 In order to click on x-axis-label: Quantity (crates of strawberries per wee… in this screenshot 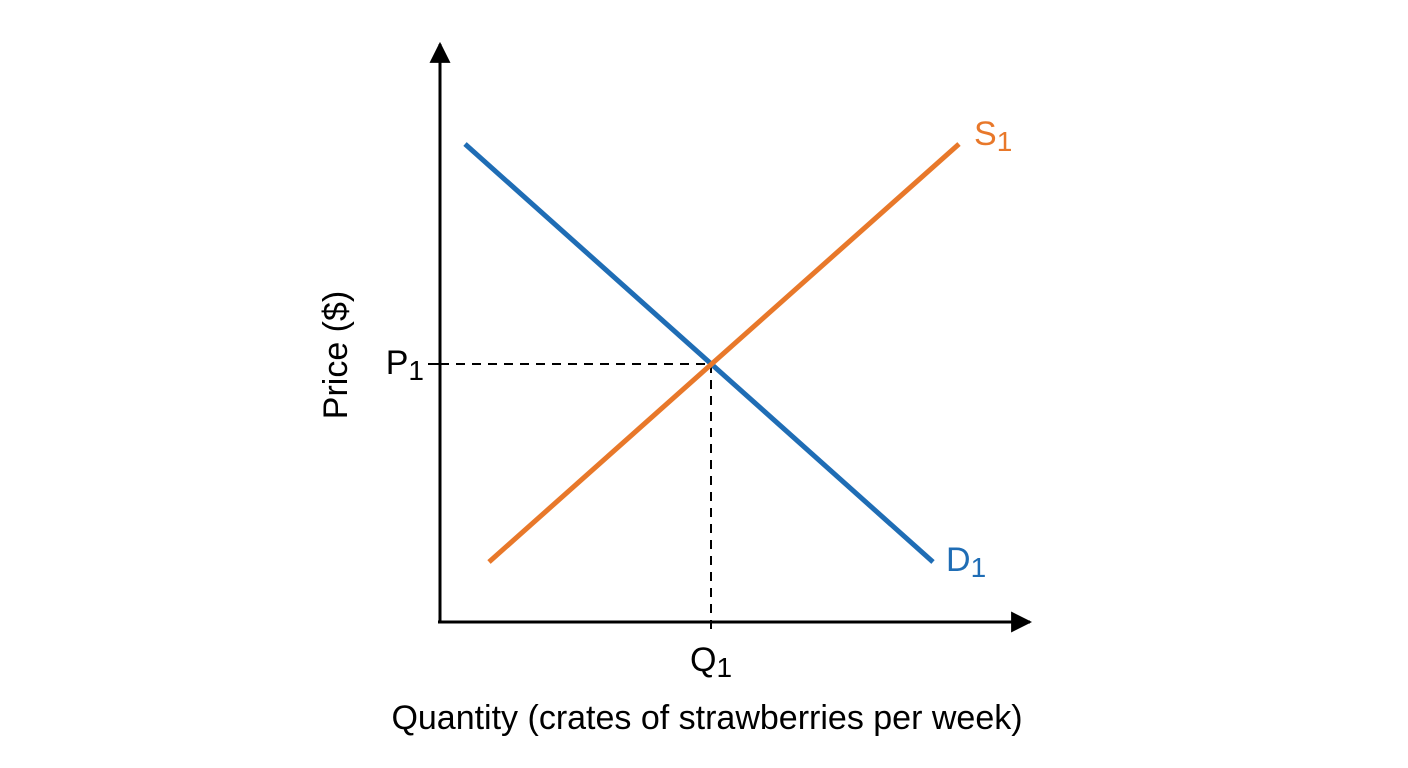, I will do `click(706, 718)`.